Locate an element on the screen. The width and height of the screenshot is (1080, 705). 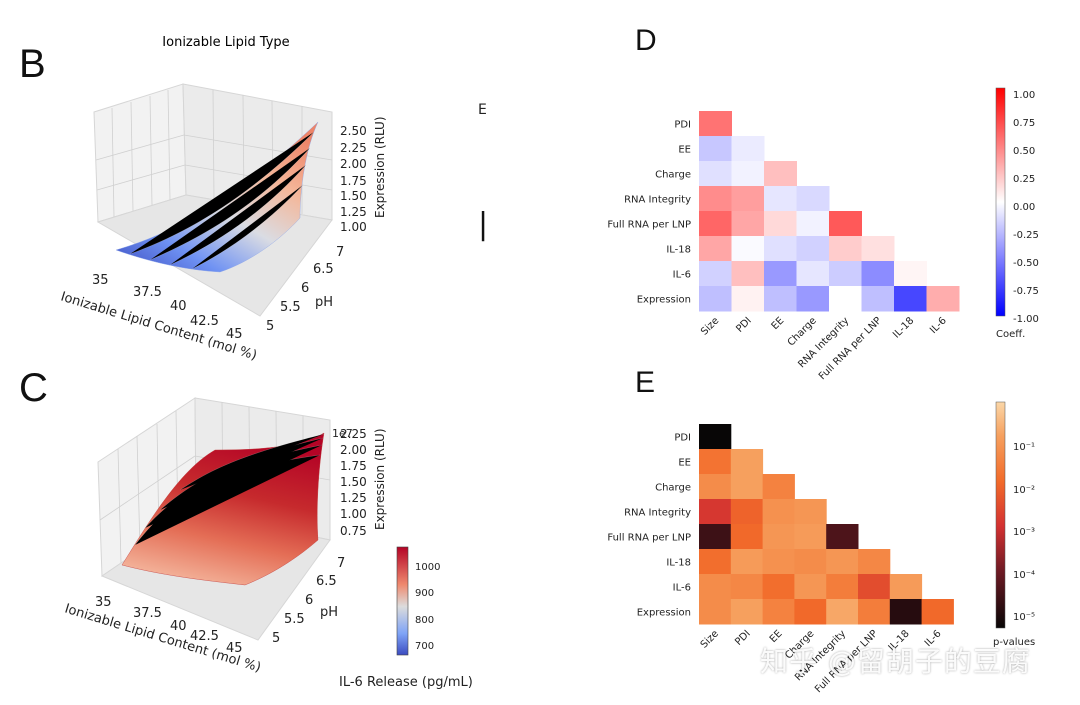
panel-e-col-label: PDI is located at coordinates (743, 638).